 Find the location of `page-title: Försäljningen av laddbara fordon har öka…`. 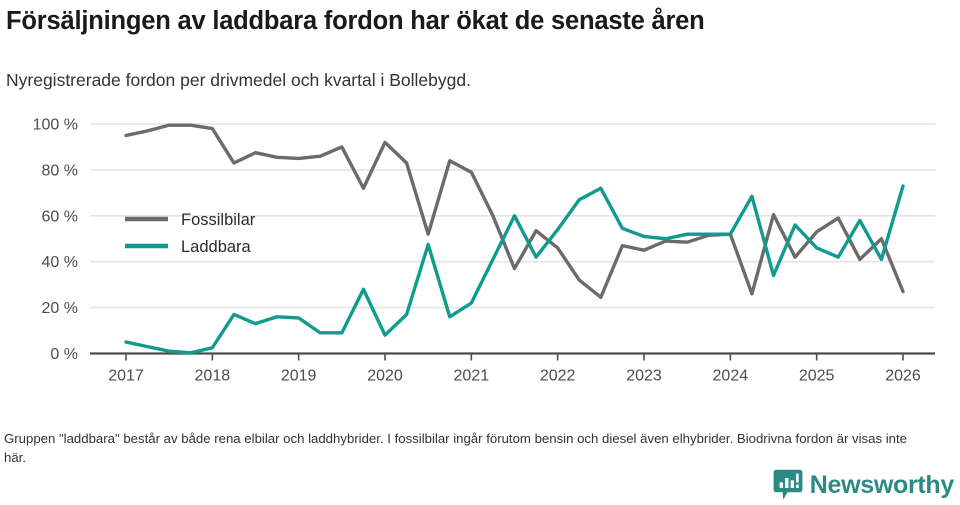

page-title: Försäljningen av laddbara fordon har öka… is located at coordinates (355, 21).